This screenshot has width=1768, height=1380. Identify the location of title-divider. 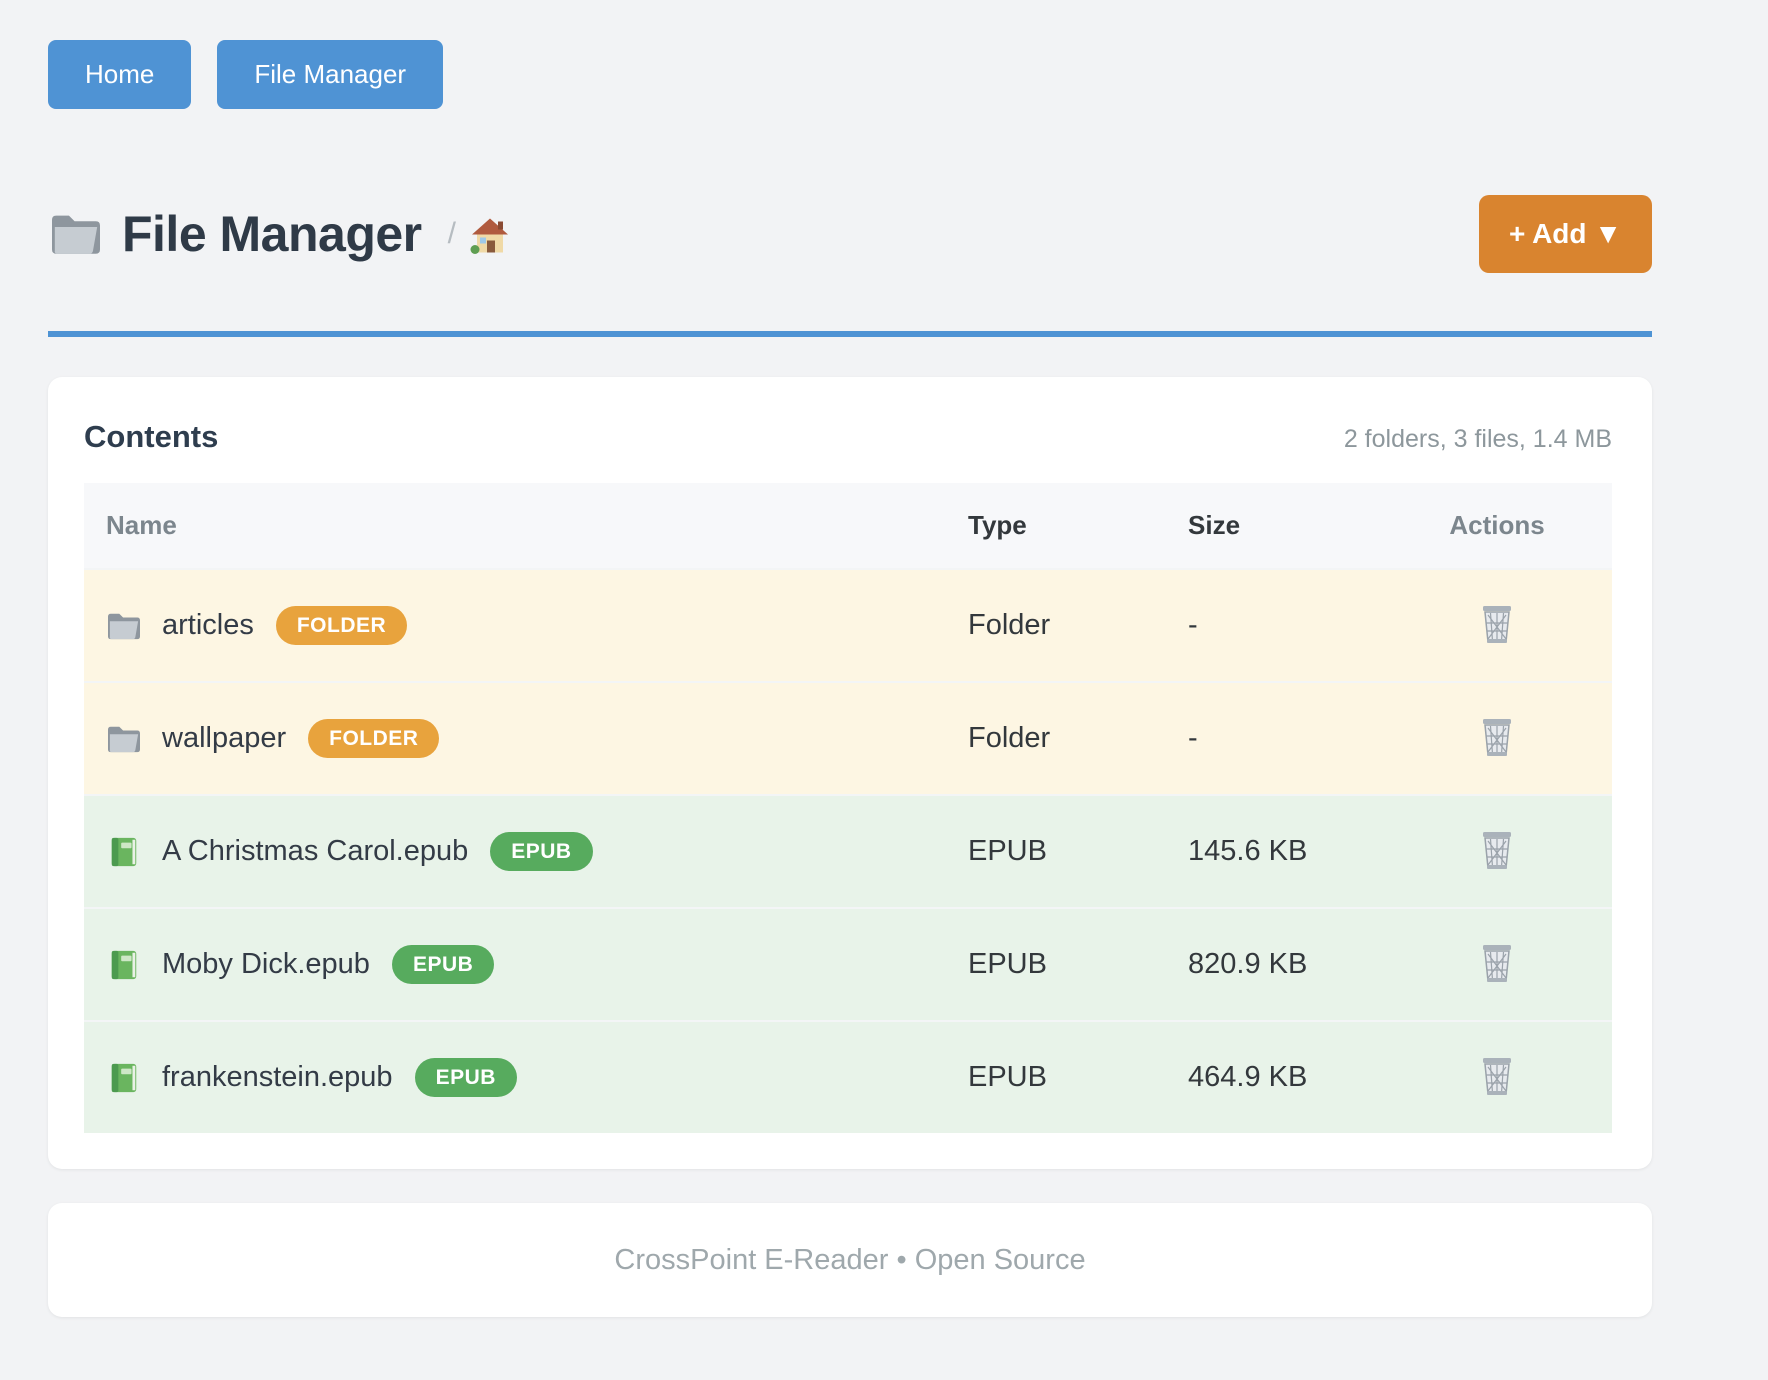
(850, 334).